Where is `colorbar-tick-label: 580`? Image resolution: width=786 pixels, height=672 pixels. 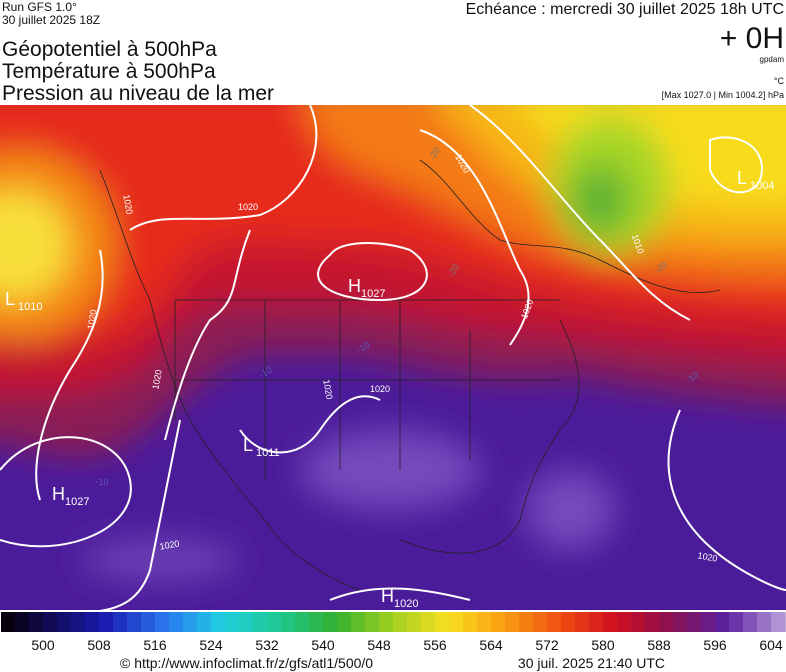 colorbar-tick-label: 580 is located at coordinates (603, 645).